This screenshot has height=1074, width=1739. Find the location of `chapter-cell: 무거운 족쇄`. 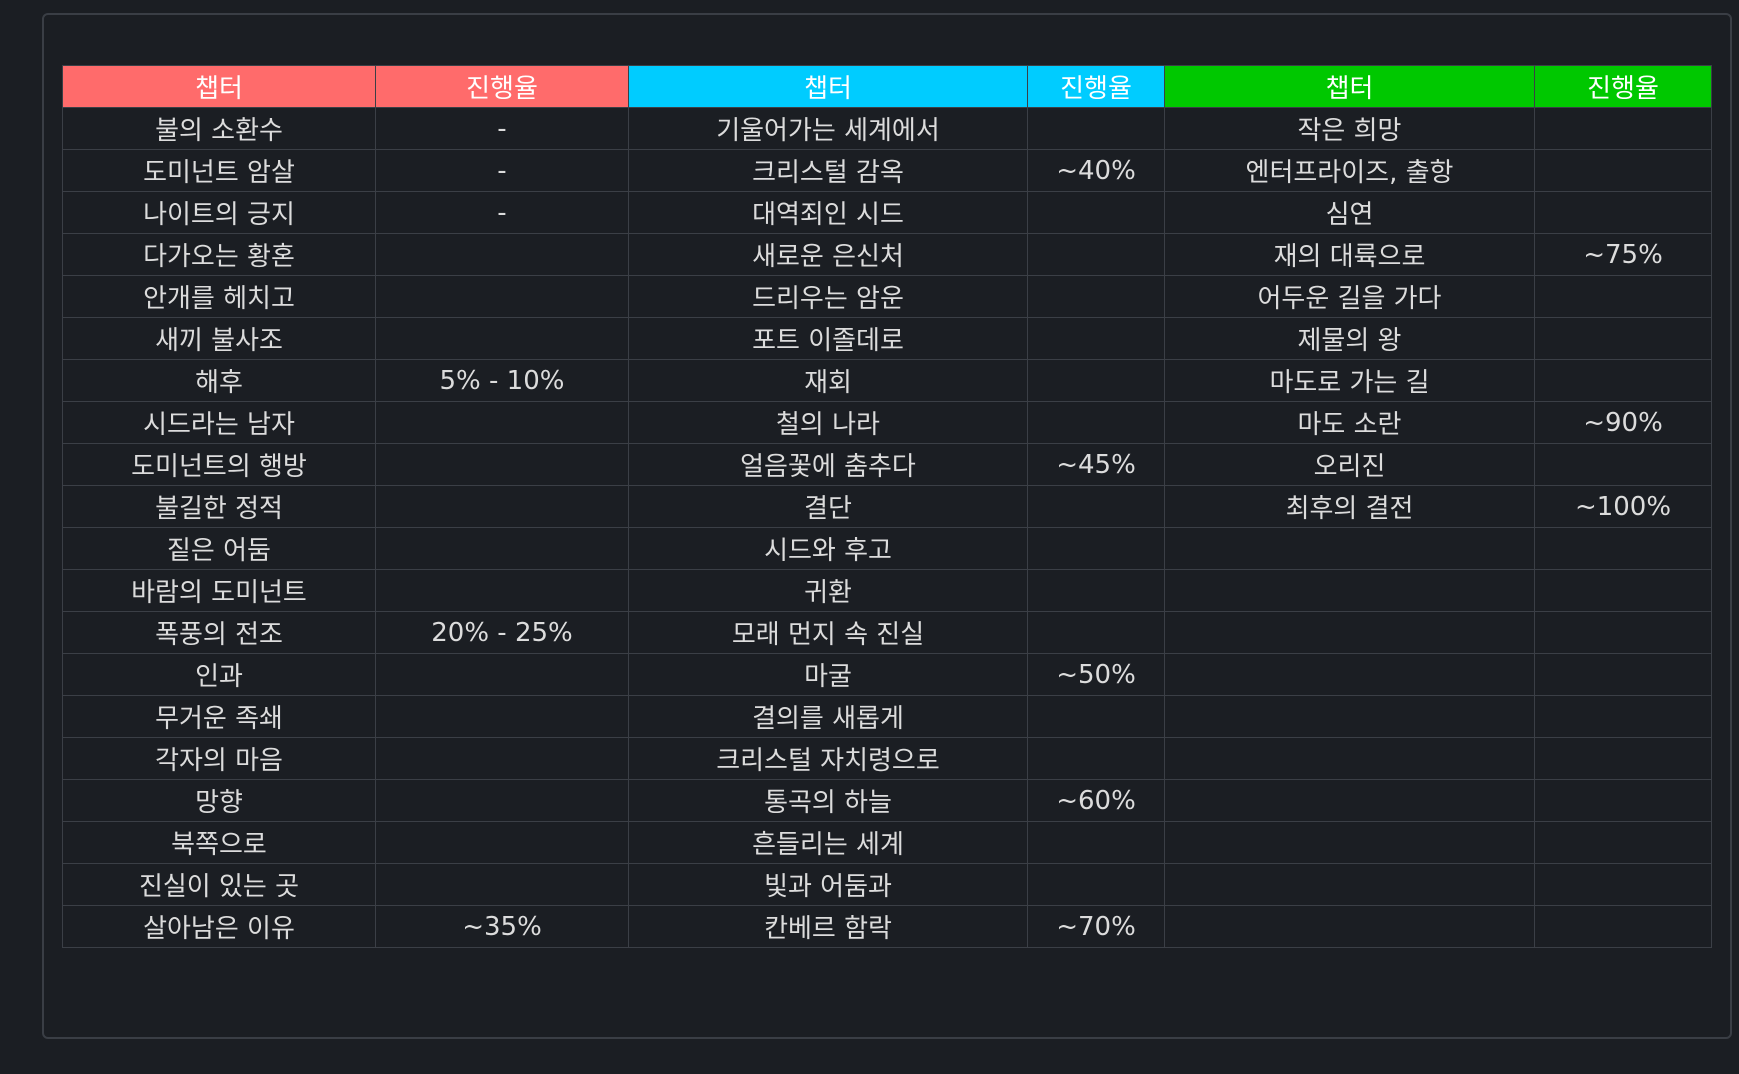

chapter-cell: 무거운 족쇄 is located at coordinates (219, 716).